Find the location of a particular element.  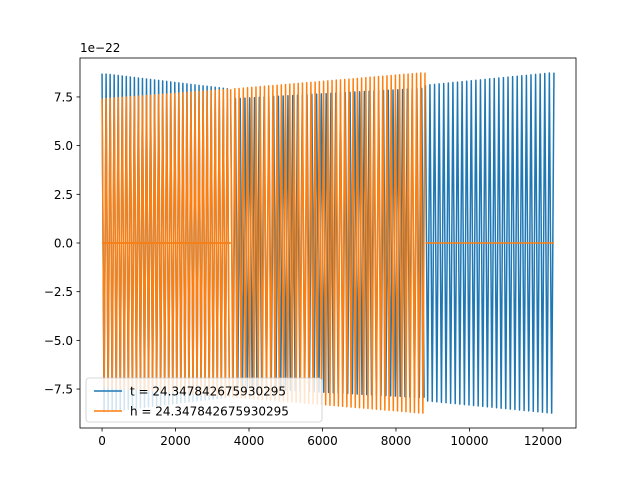

legend-box is located at coordinates (204, 400).